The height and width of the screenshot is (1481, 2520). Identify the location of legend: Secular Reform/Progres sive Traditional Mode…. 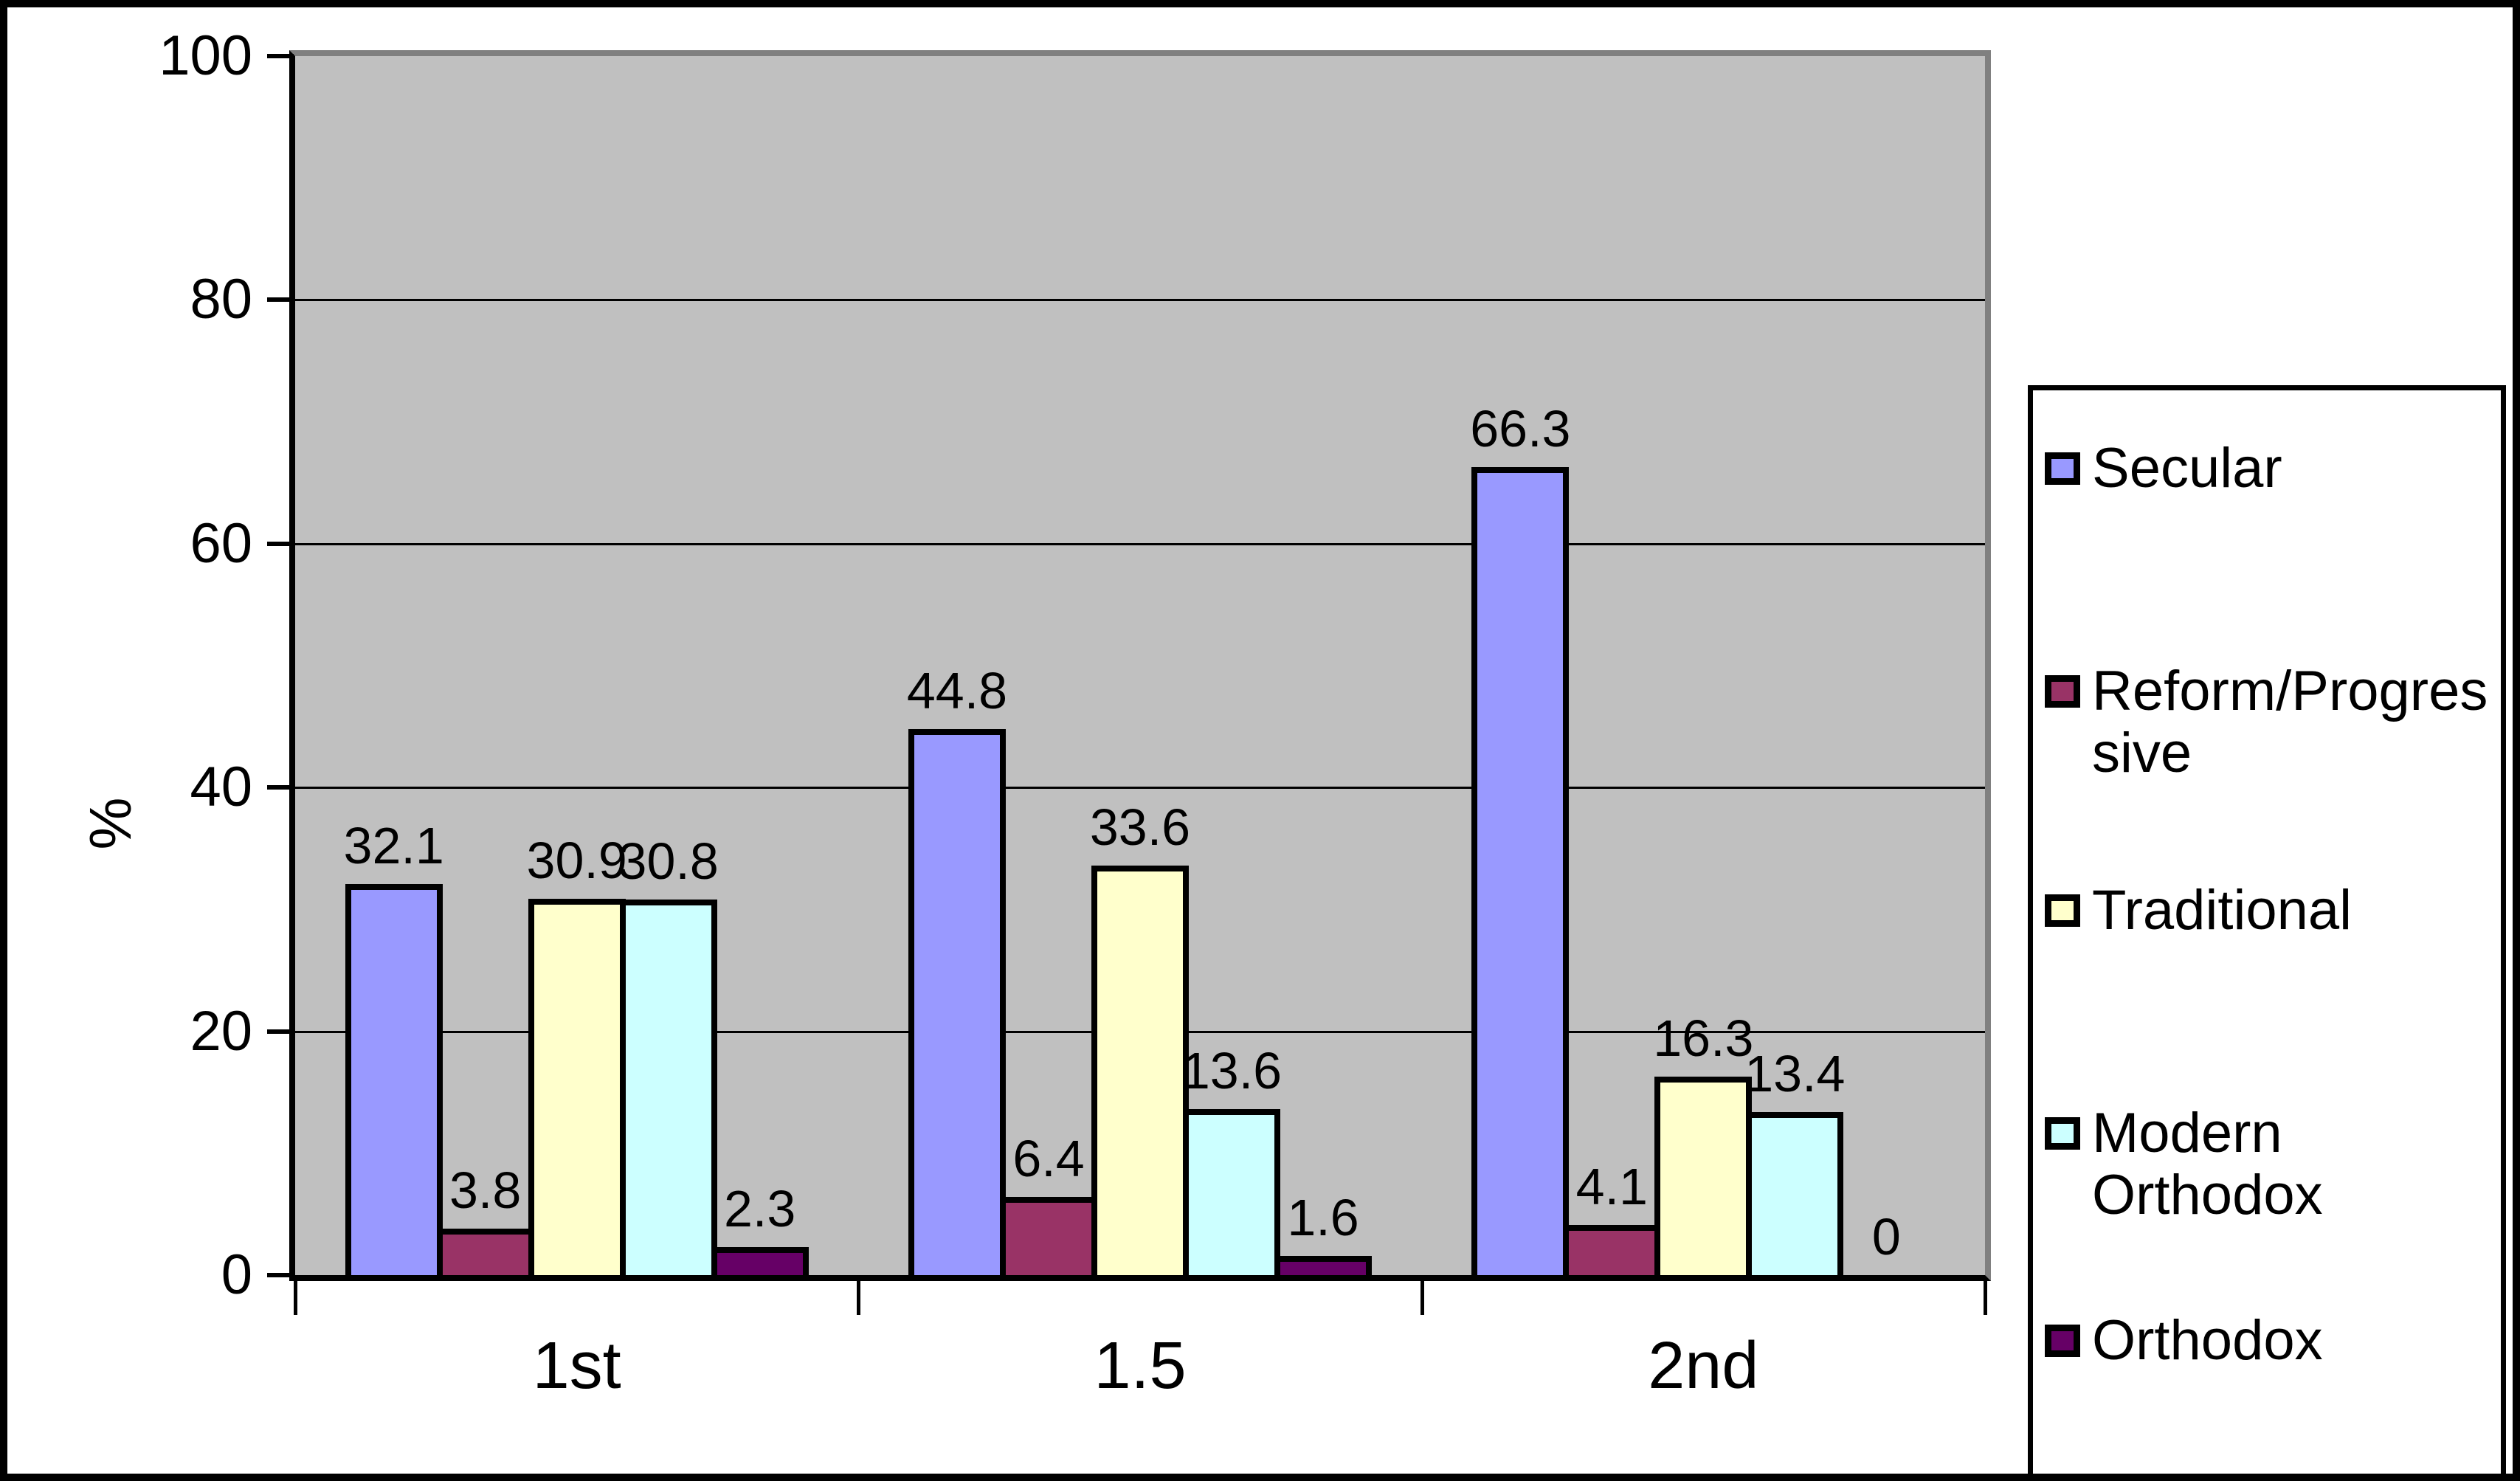
(2267, 929).